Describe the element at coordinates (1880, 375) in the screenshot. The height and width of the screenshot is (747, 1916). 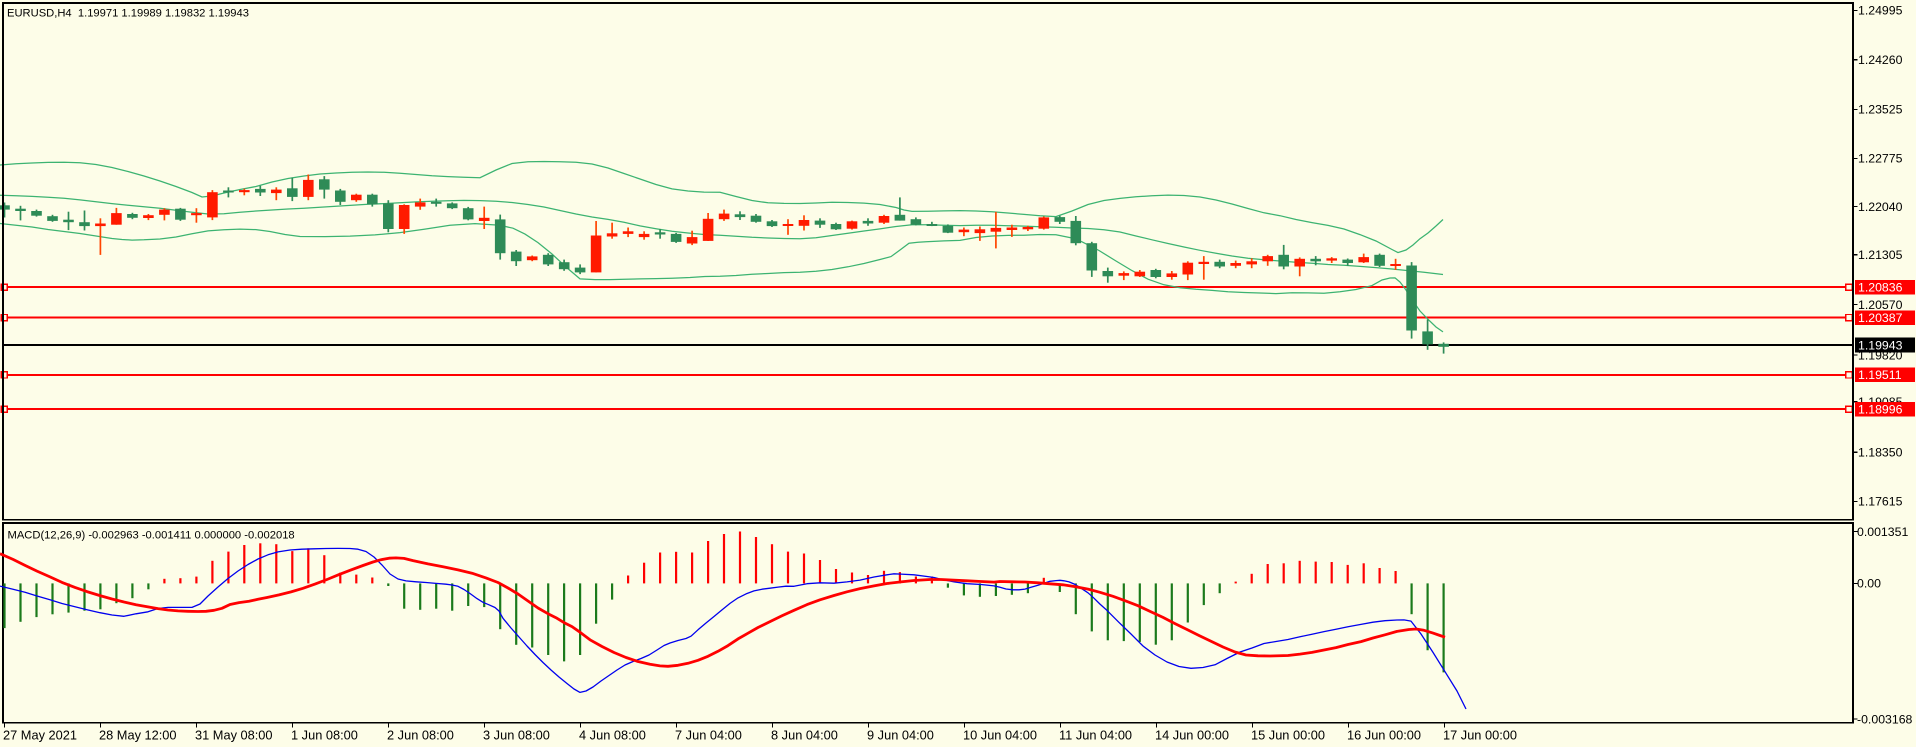
I see `svg-text: 1.19511` at that location.